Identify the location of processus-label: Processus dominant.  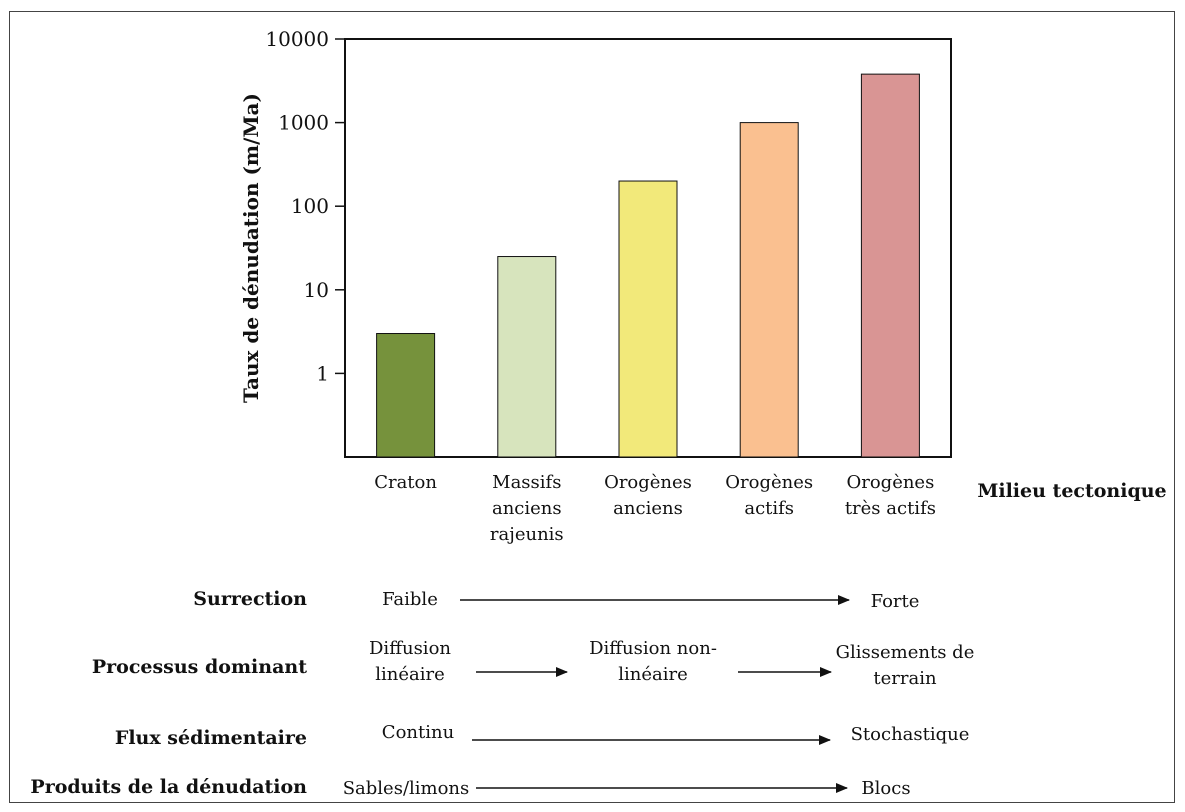
(199, 667).